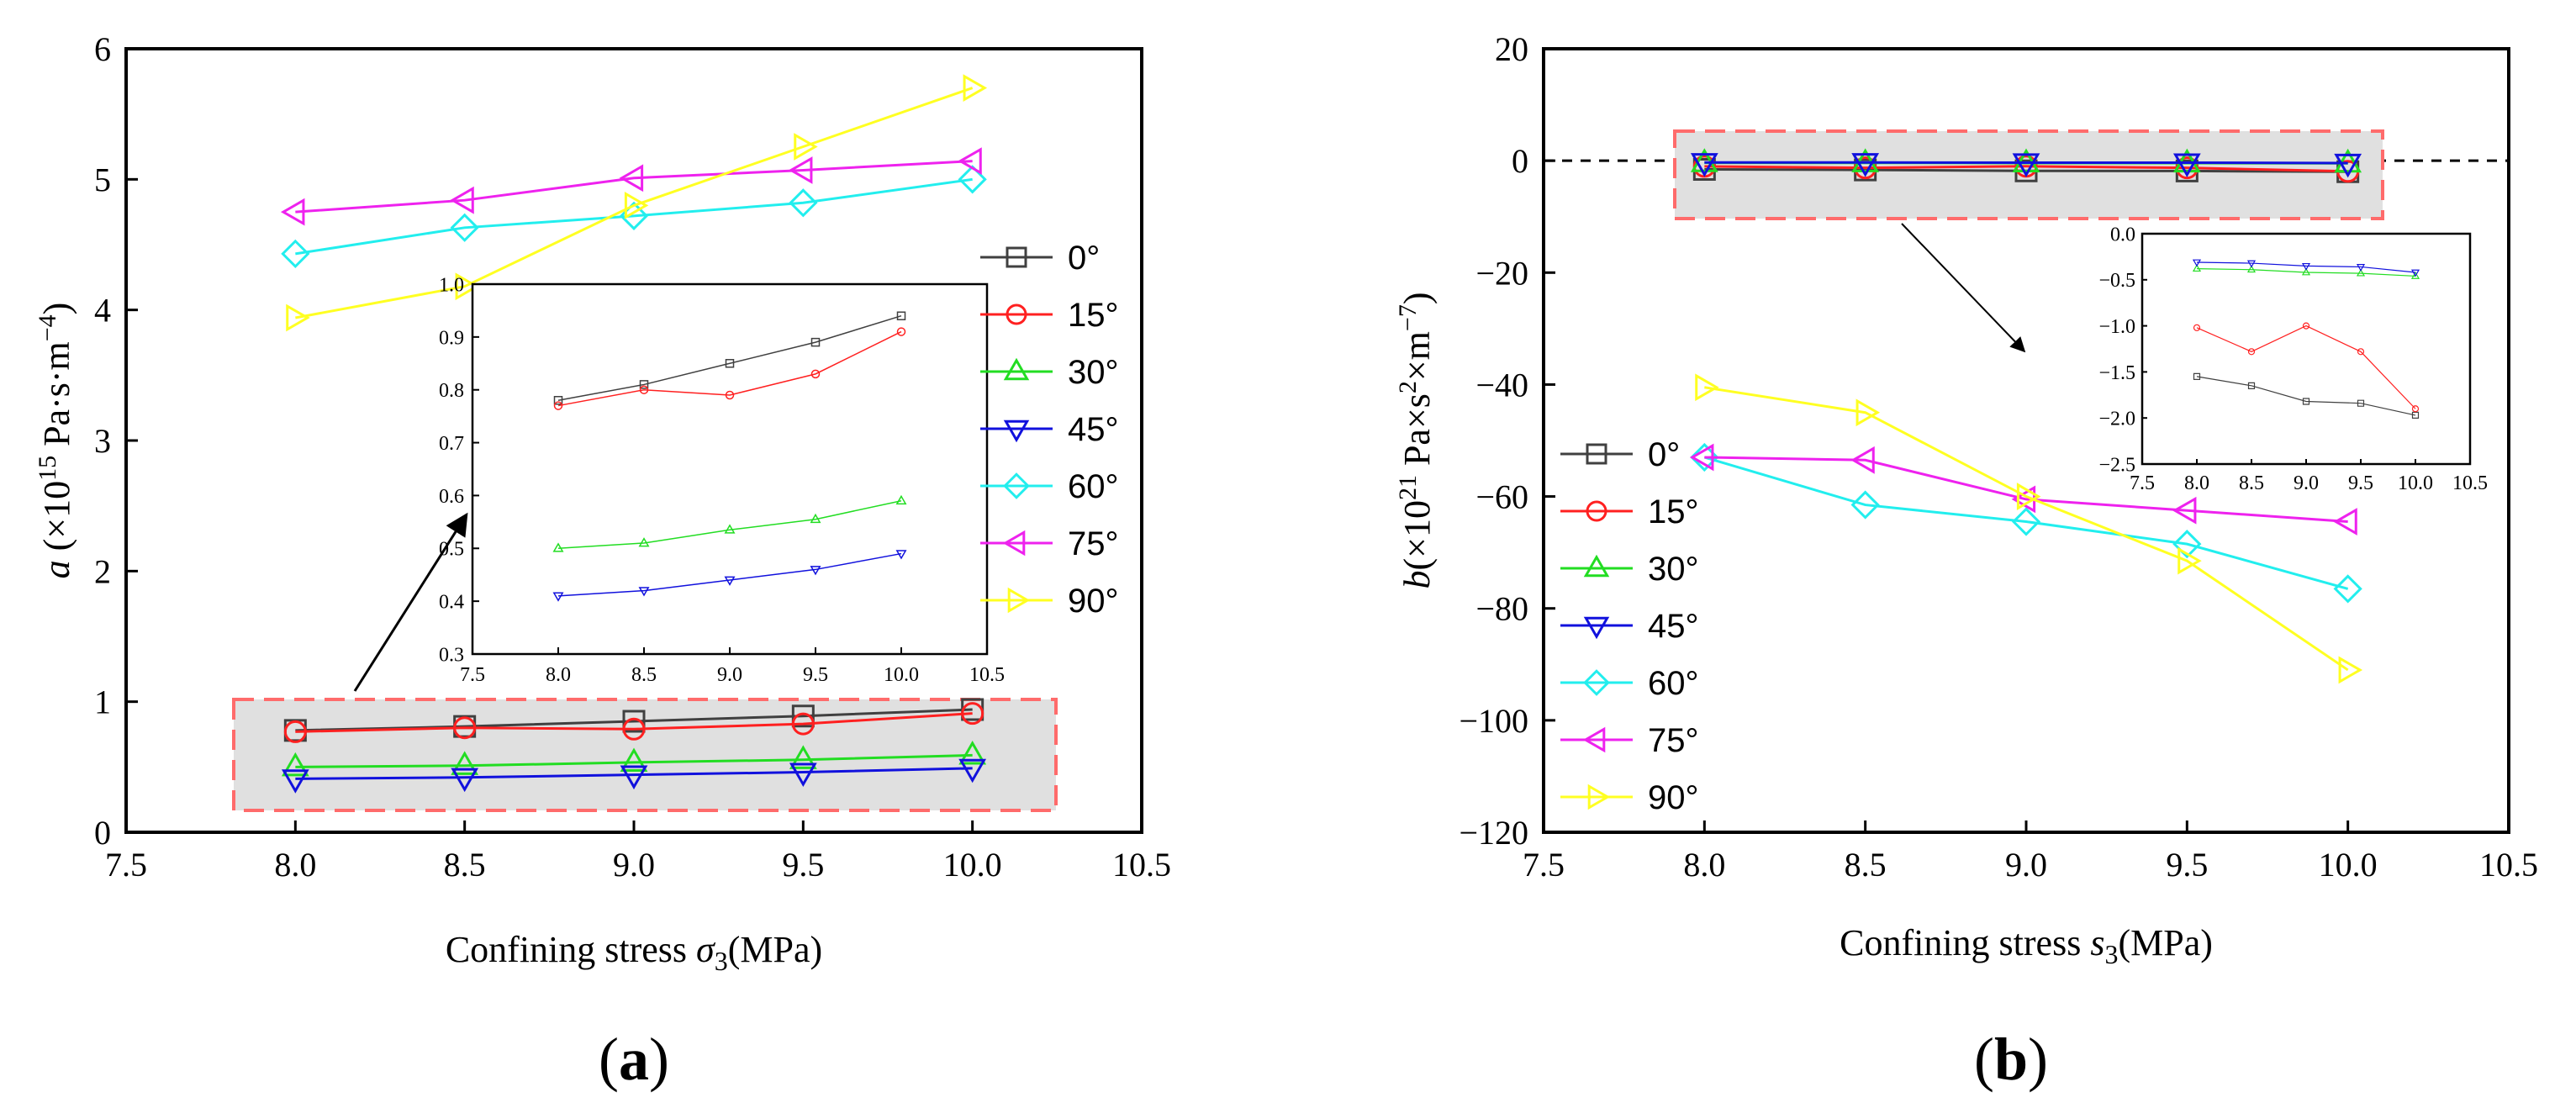 The image size is (2576, 1108). I want to click on panel-b-inset-series-45deg-line, so click(2306, 267).